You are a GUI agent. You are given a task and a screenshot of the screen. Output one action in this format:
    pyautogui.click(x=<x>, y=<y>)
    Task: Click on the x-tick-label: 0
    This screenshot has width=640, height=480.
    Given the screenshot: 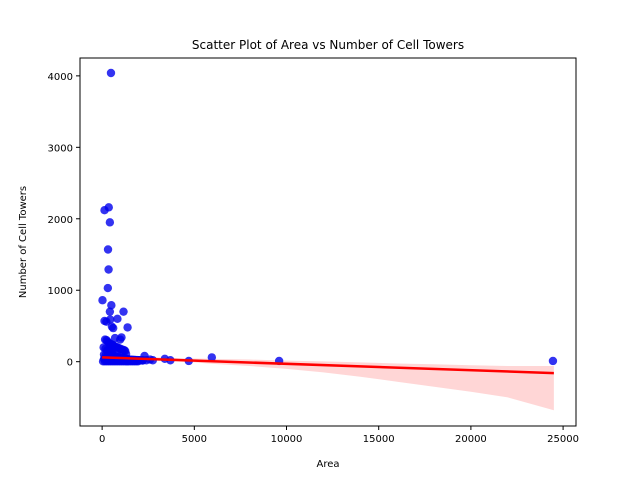 What is the action you would take?
    pyautogui.click(x=102, y=439)
    